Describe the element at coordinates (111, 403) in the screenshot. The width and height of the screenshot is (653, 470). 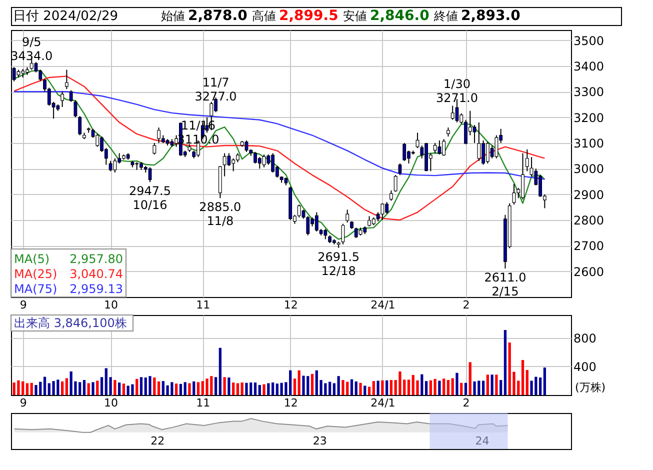
I see `x-tick-label: 10` at that location.